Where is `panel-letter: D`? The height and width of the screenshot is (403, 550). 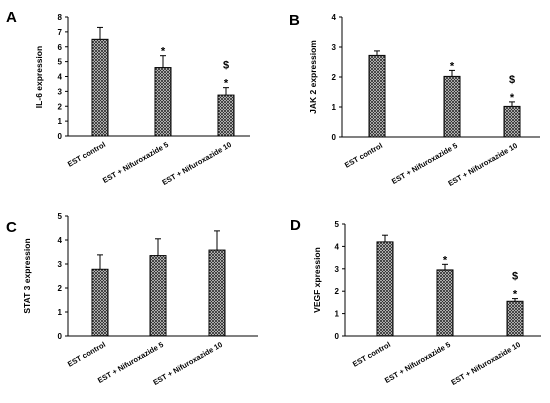 panel-letter: D is located at coordinates (295, 225).